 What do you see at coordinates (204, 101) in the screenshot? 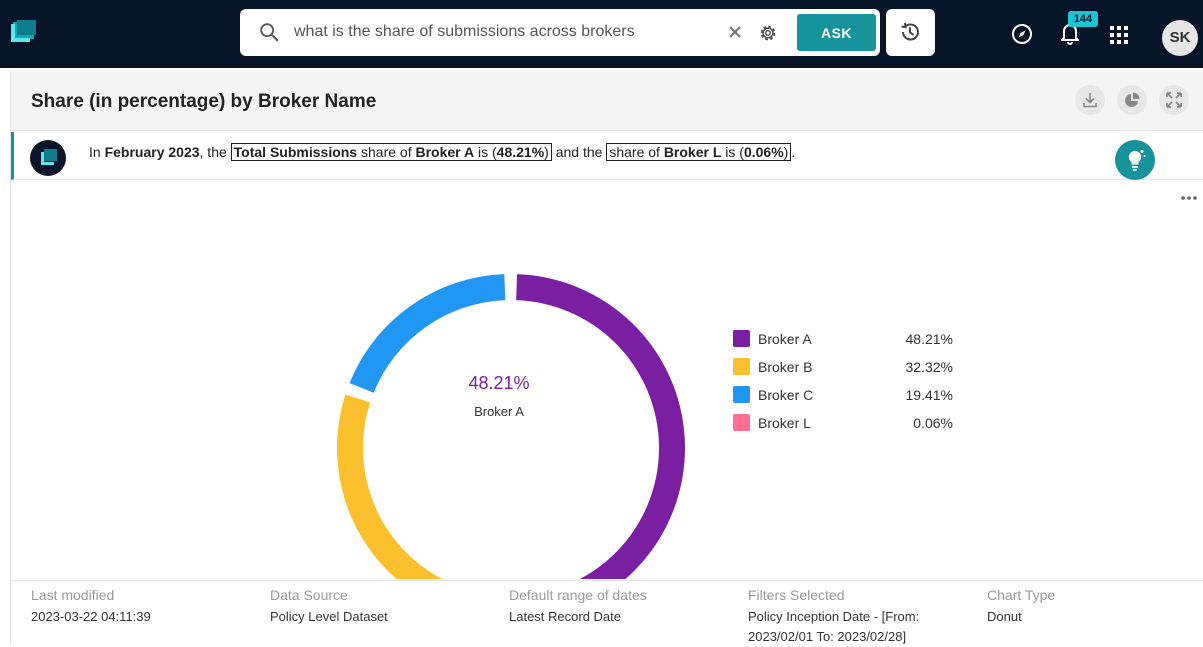
I see `card-title: Share (in percentage) by Broker Name` at bounding box center [204, 101].